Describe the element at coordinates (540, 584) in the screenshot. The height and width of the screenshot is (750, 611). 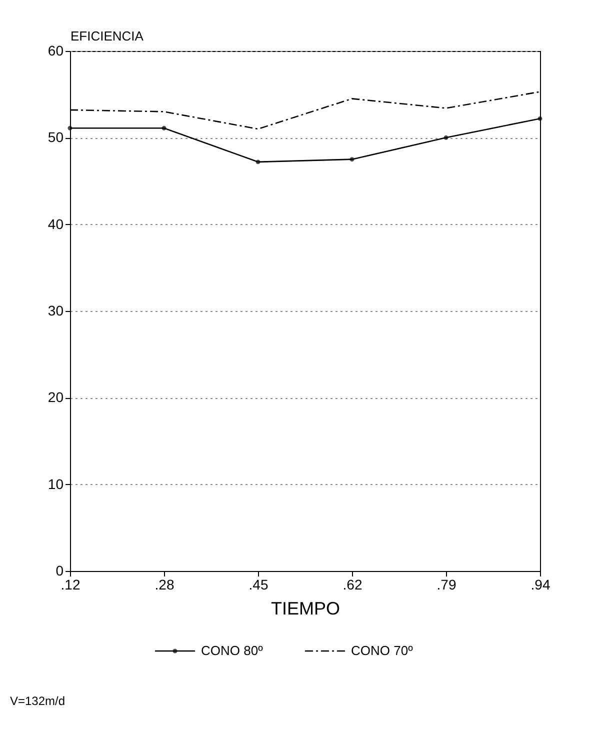
I see `x-tick-label: .94` at that location.